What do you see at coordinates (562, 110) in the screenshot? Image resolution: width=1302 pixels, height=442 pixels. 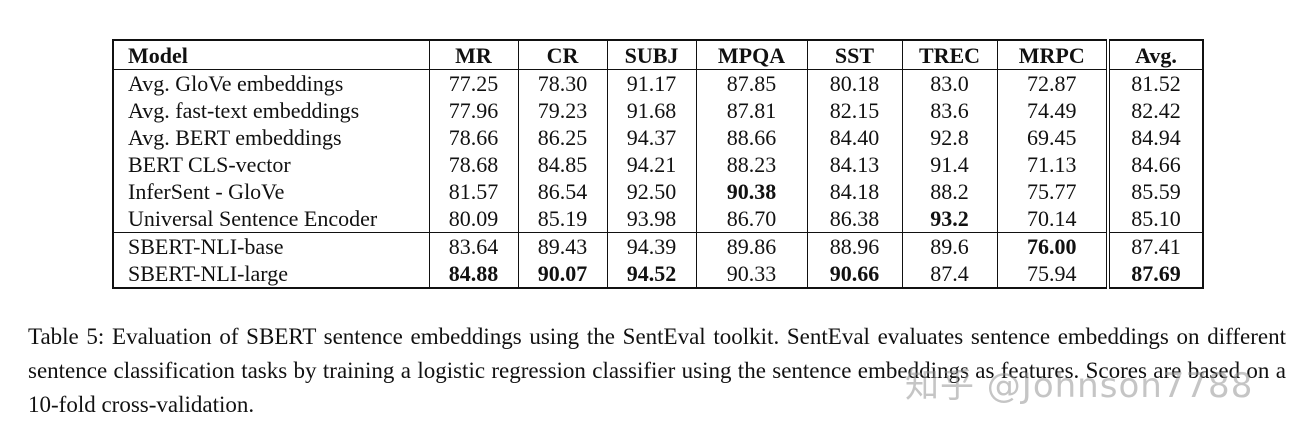 I see `score-cell-cr: 79.23` at bounding box center [562, 110].